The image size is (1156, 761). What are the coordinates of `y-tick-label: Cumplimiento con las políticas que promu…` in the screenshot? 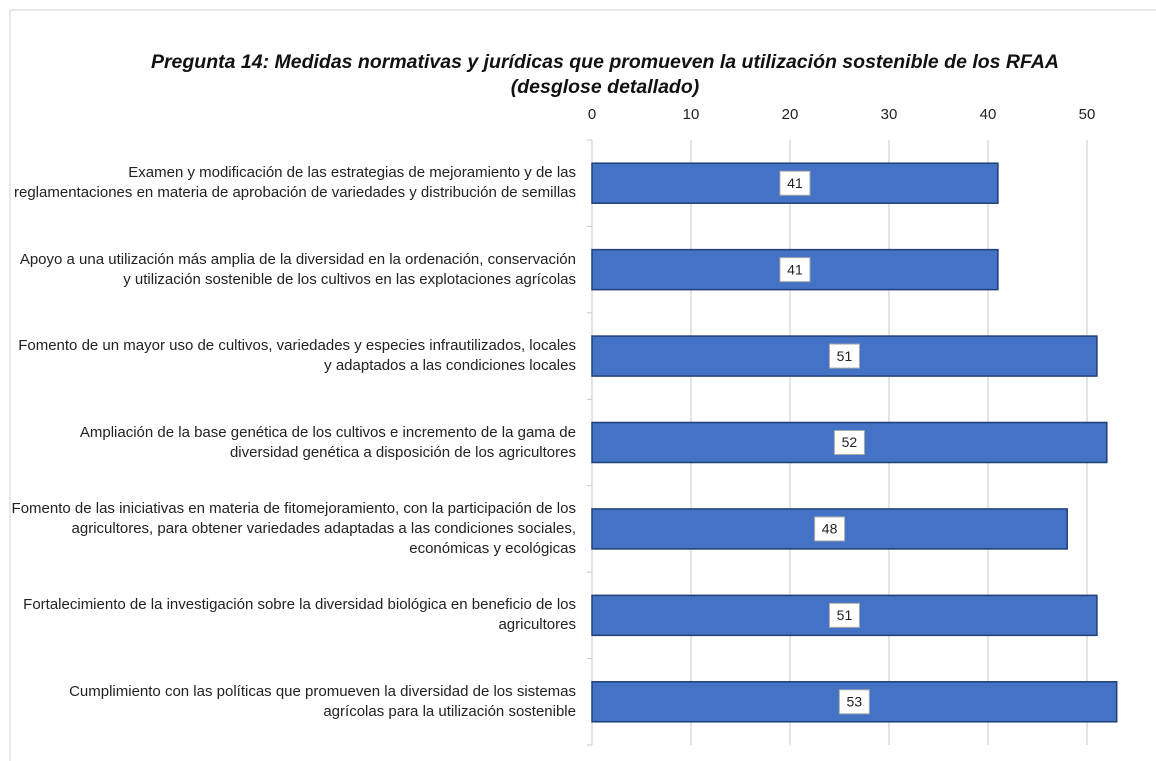 It's located at (322, 701).